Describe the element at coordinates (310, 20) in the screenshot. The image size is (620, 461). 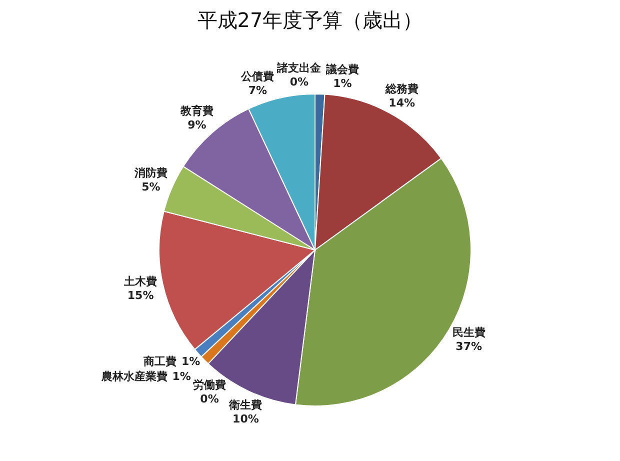
I see `chart-title: 平成27年度予算（歳出）` at that location.